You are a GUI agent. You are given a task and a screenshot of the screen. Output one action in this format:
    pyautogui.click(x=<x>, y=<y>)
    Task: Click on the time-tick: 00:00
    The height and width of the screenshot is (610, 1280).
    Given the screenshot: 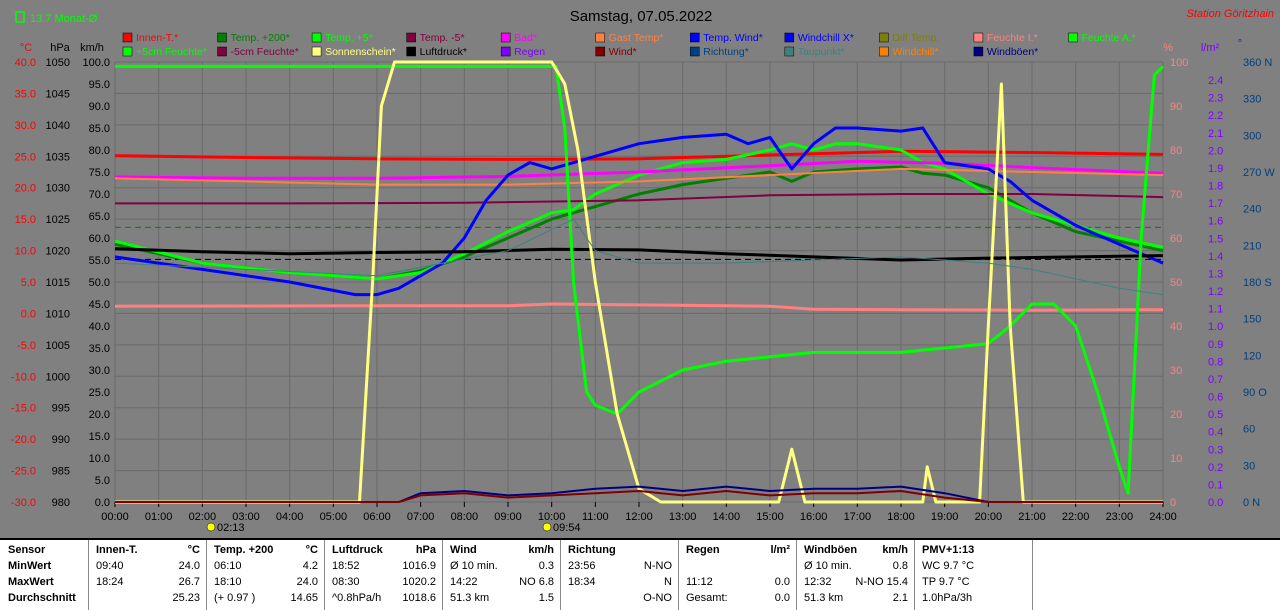 What is the action you would take?
    pyautogui.click(x=115, y=517)
    